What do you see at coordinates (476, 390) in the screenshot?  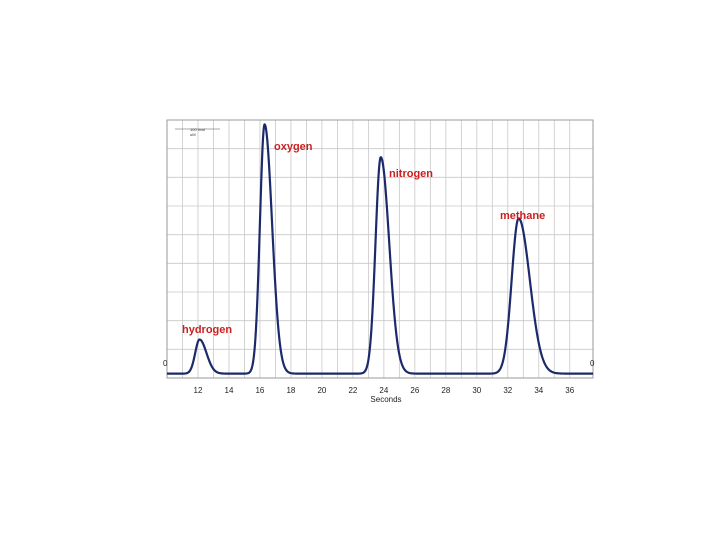 I see `x-tick-label: 30` at bounding box center [476, 390].